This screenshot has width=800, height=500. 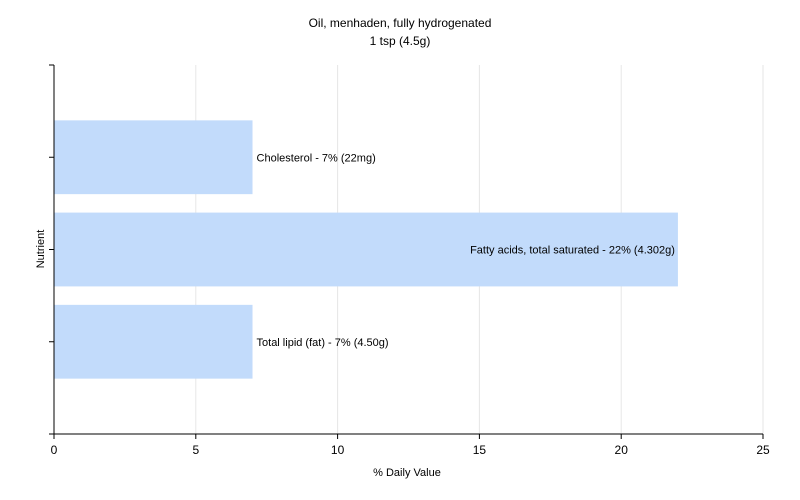 I want to click on chart-subtitle: 1 tsp (4.5g), so click(x=400, y=41).